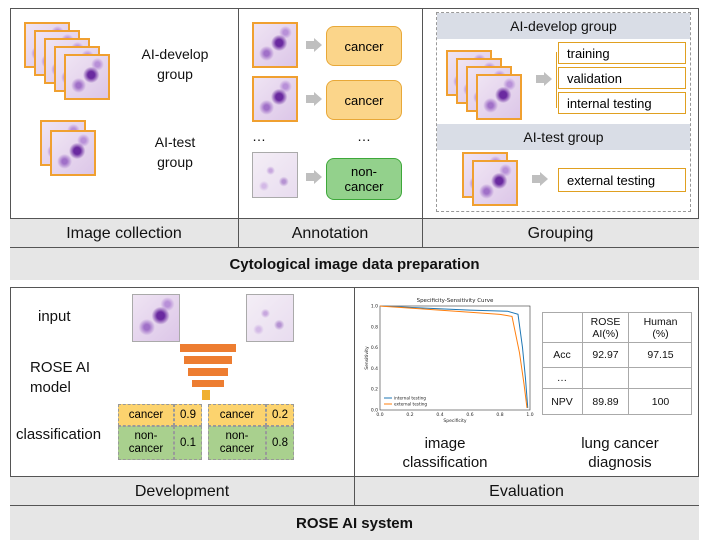 Image resolution: width=708 pixels, height=549 pixels. I want to click on evaluation-label: Evaluation, so click(526, 491).